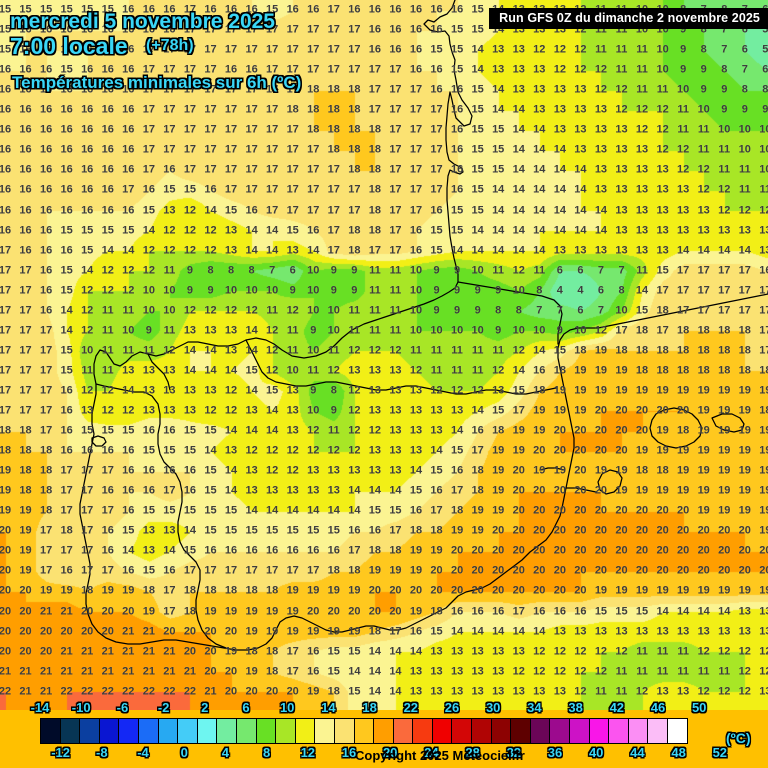 Image resolution: width=768 pixels, height=768 pixels. What do you see at coordinates (246, 707) in the screenshot?
I see `legend-tick-label: 6` at bounding box center [246, 707].